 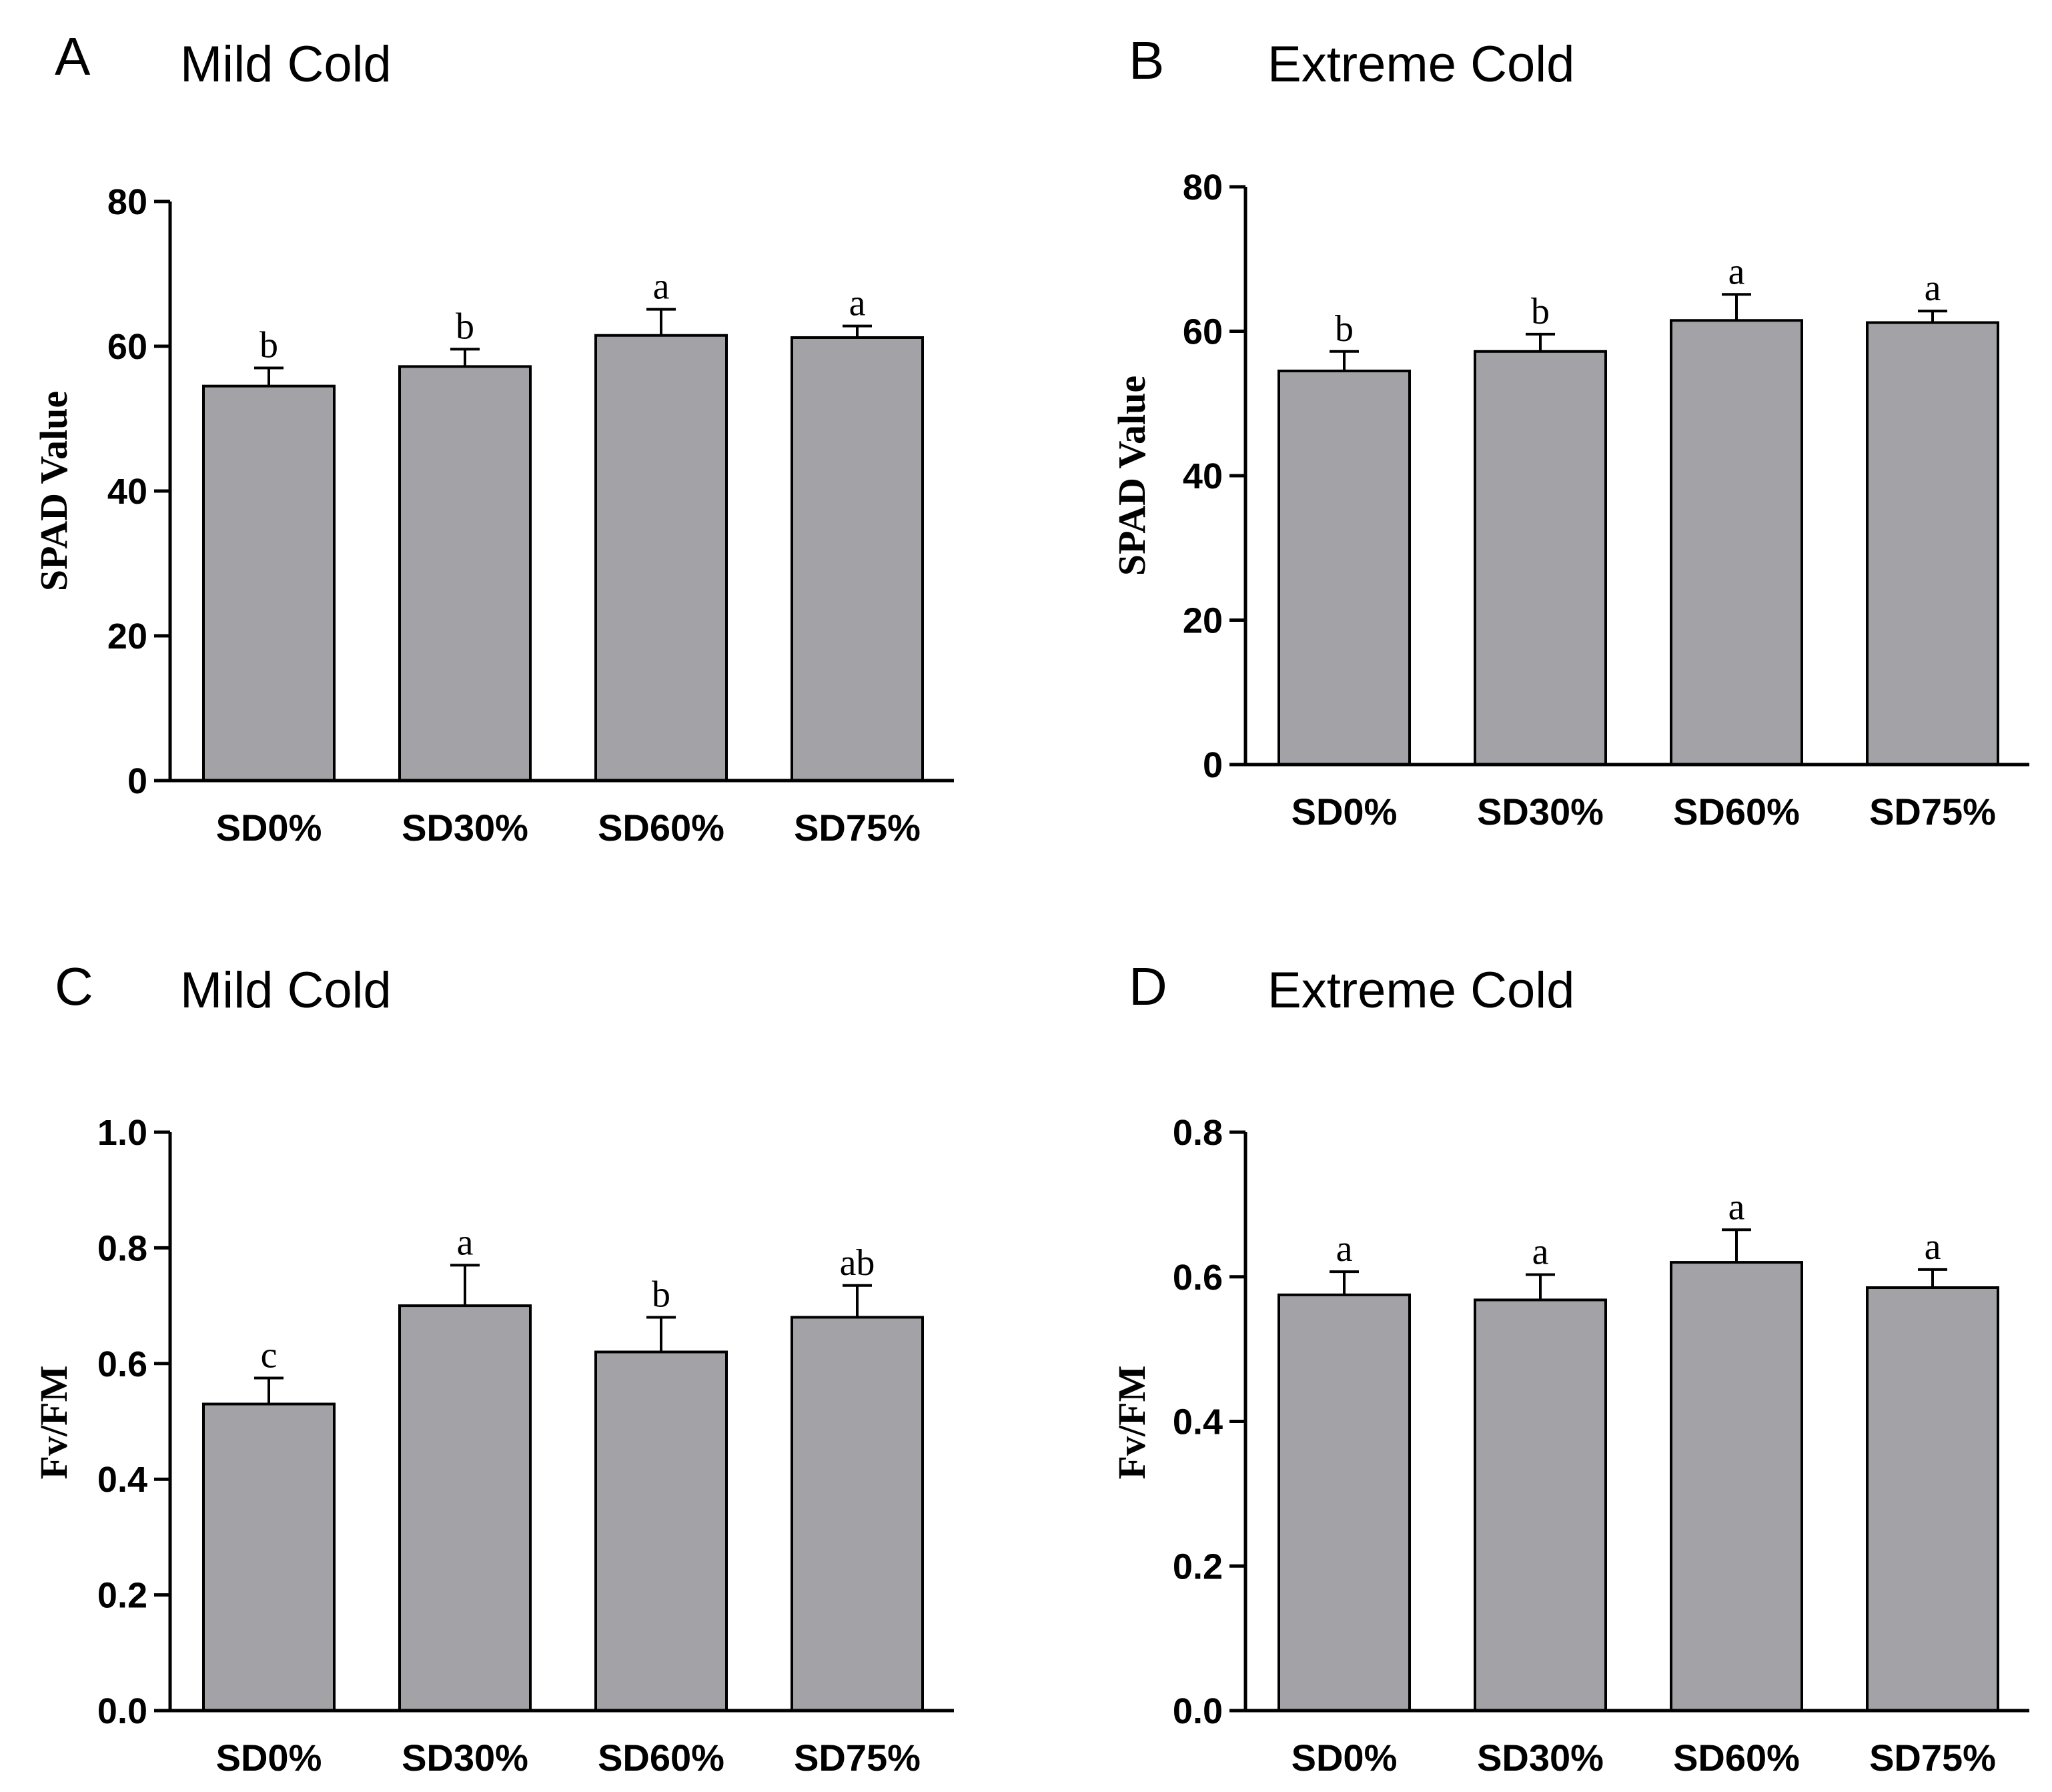 What do you see at coordinates (1148, 986) in the screenshot?
I see `panel-letter: D` at bounding box center [1148, 986].